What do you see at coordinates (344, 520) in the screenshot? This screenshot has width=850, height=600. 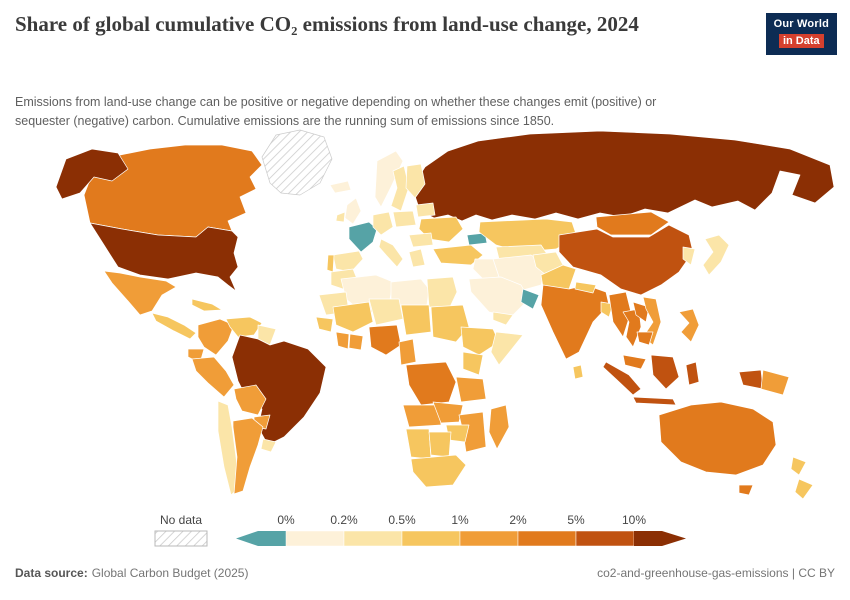 I see `legend-boundary-label-0-2: 0.2%` at bounding box center [344, 520].